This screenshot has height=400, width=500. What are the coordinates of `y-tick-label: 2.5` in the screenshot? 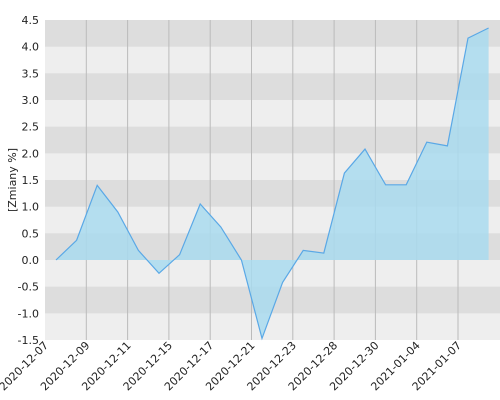 It's located at (31, 127).